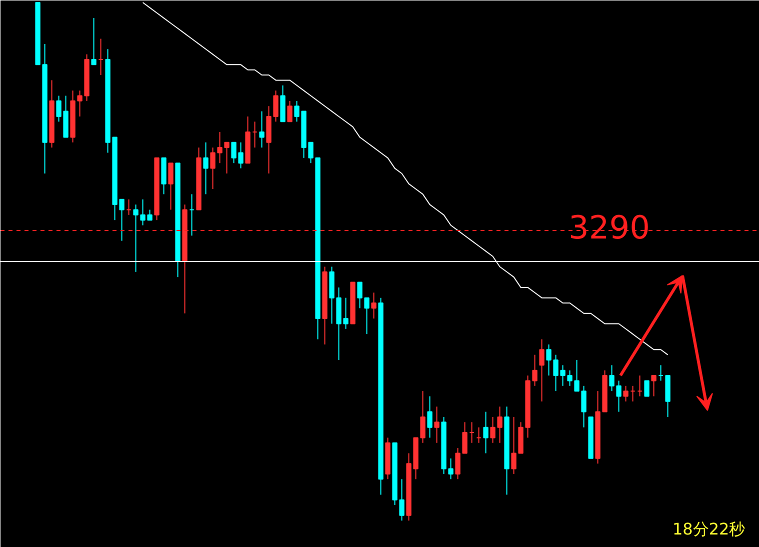 Image resolution: width=759 pixels, height=547 pixels. What do you see at coordinates (709, 529) in the screenshot?
I see `text: 18分22秒` at bounding box center [709, 529].